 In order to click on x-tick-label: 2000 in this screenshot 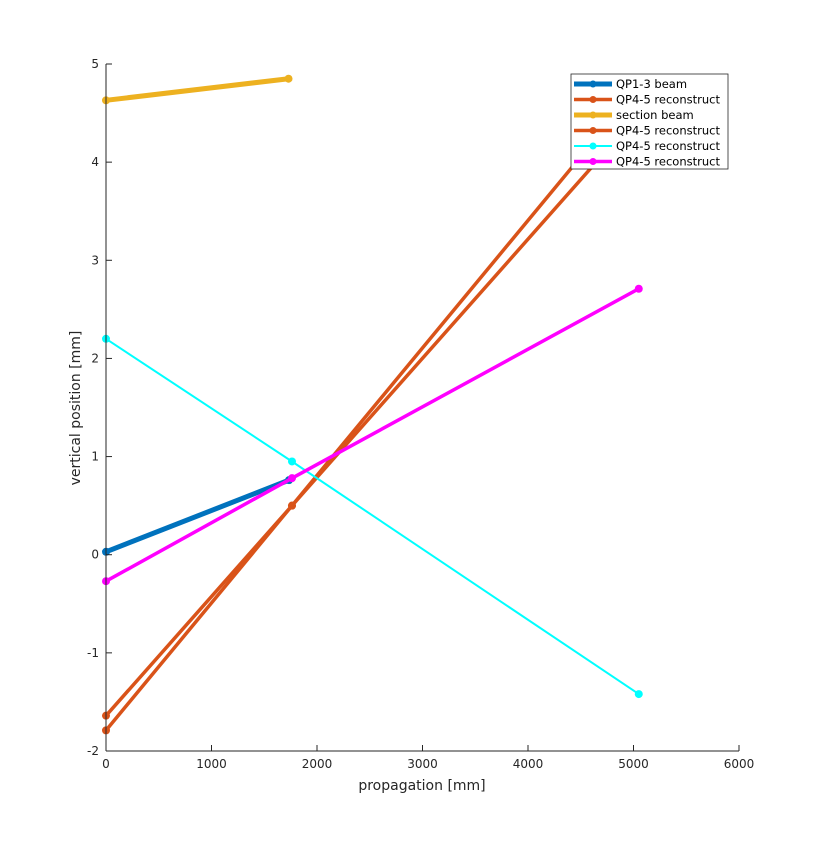, I will do `click(317, 764)`.